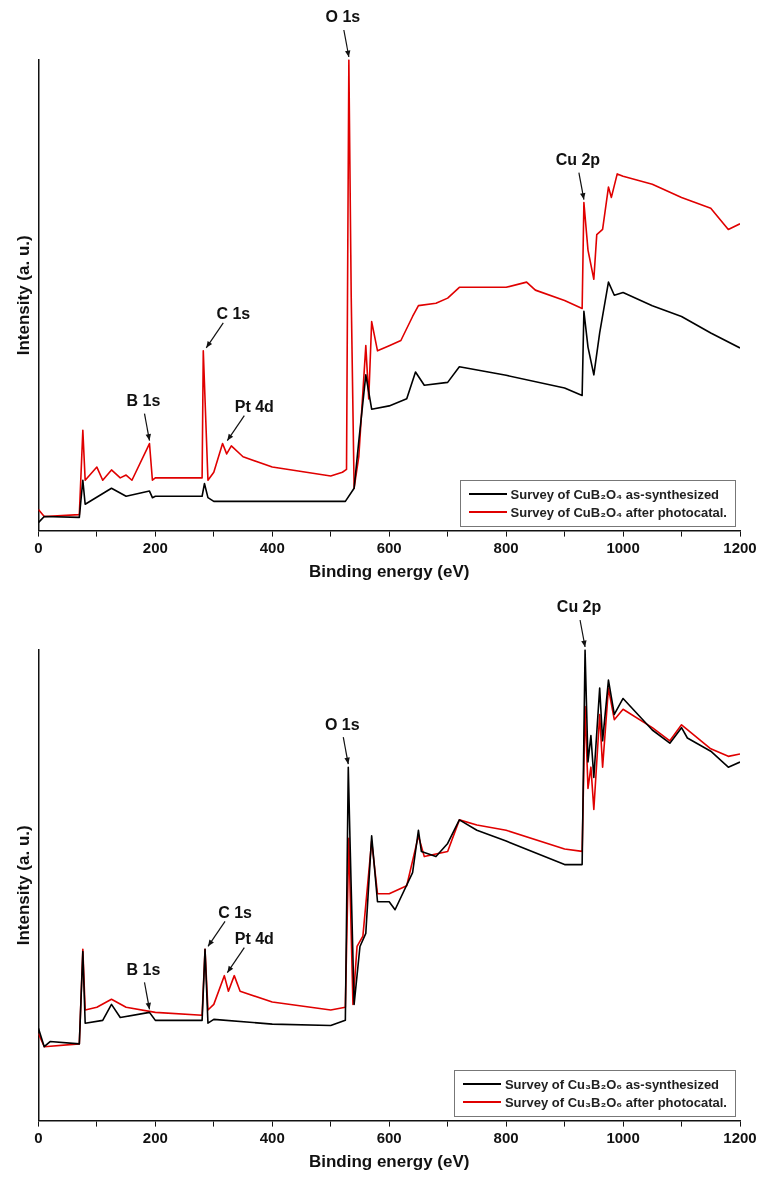 Image resolution: width=770 pixels, height=1191 pixels. I want to click on legend-label: Survey of Cu₃B₂O₆ after photocatal., so click(615, 1102).